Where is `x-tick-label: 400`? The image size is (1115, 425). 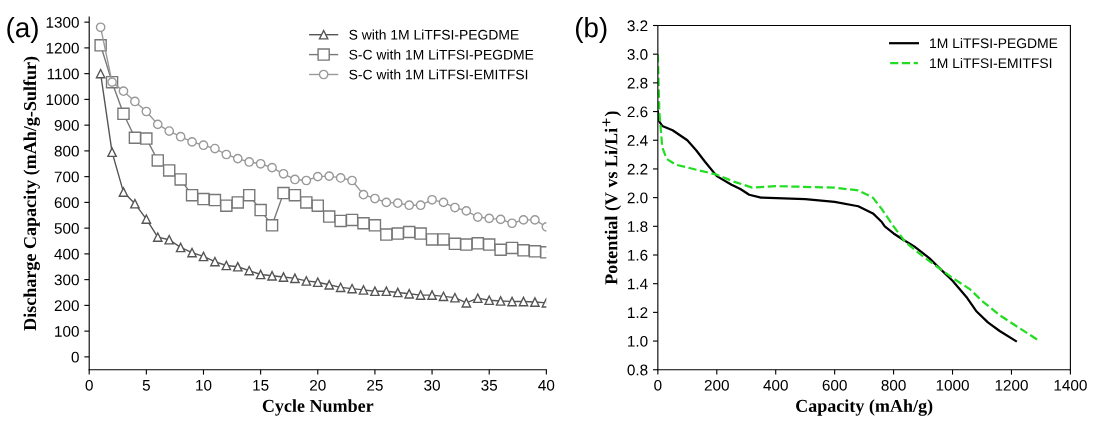 x-tick-label: 400 is located at coordinates (775, 385).